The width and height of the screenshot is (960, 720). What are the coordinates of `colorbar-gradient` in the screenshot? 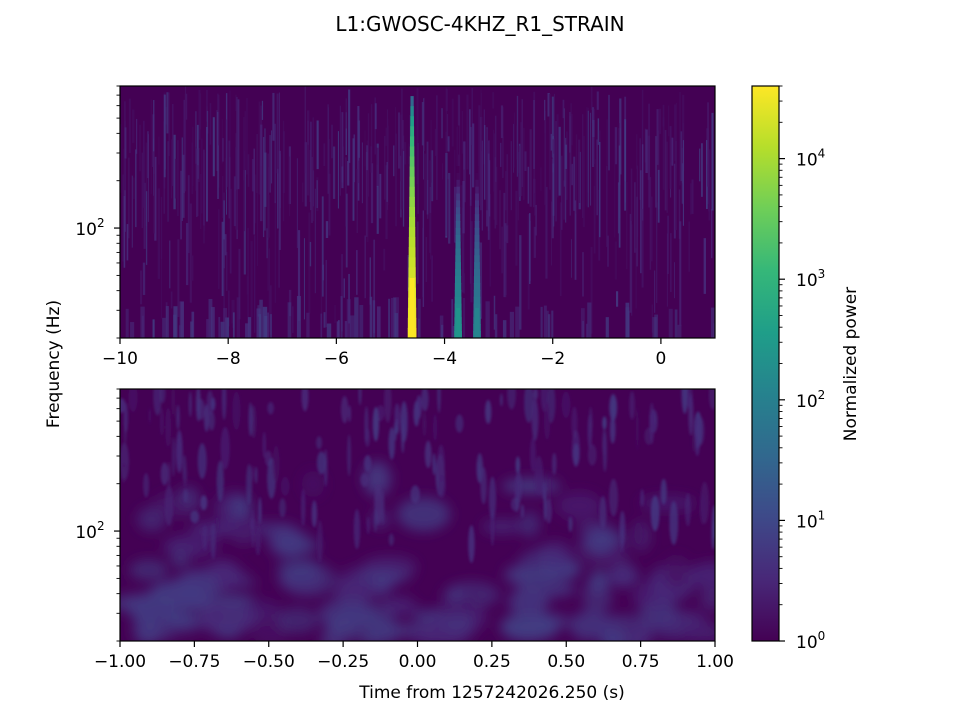 It's located at (765, 363).